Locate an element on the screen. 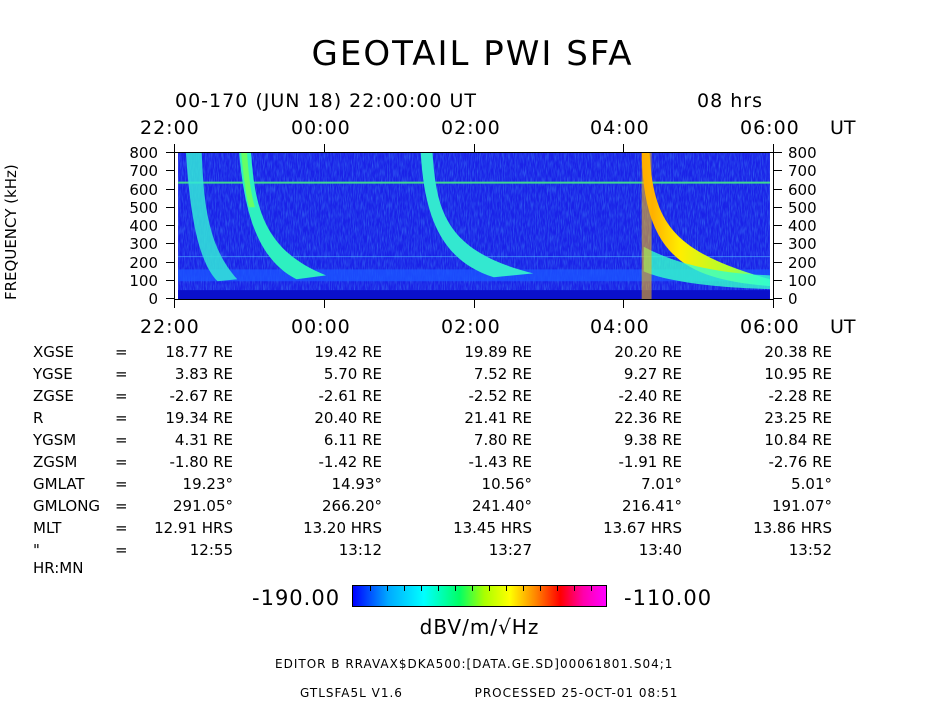  orbit-param-name: R is located at coordinates (38, 418).